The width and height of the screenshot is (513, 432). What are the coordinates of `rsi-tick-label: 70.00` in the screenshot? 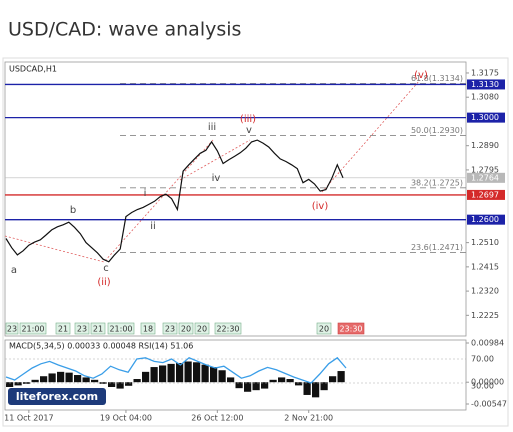 It's located at (482, 359).